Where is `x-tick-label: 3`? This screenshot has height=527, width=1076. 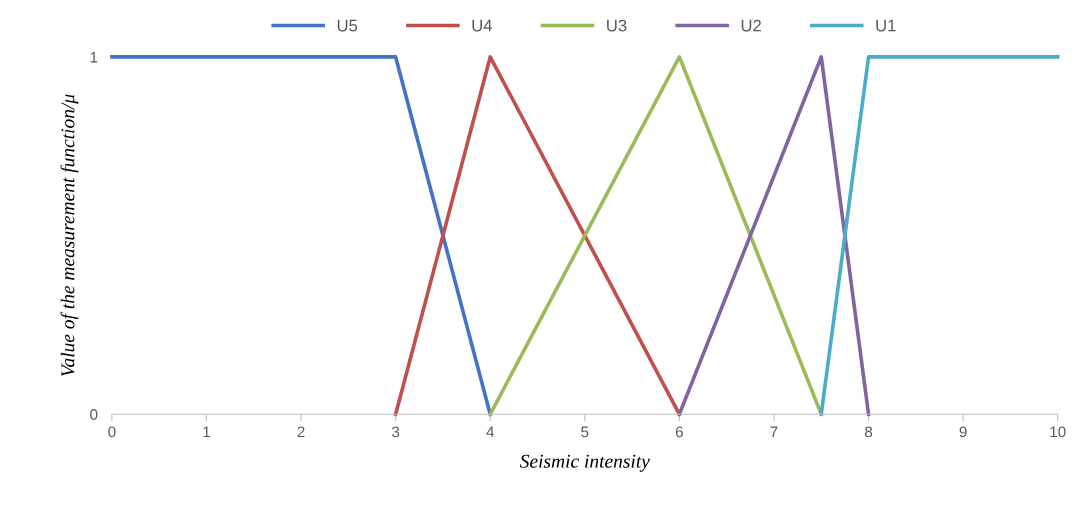 x-tick-label: 3 is located at coordinates (395, 432).